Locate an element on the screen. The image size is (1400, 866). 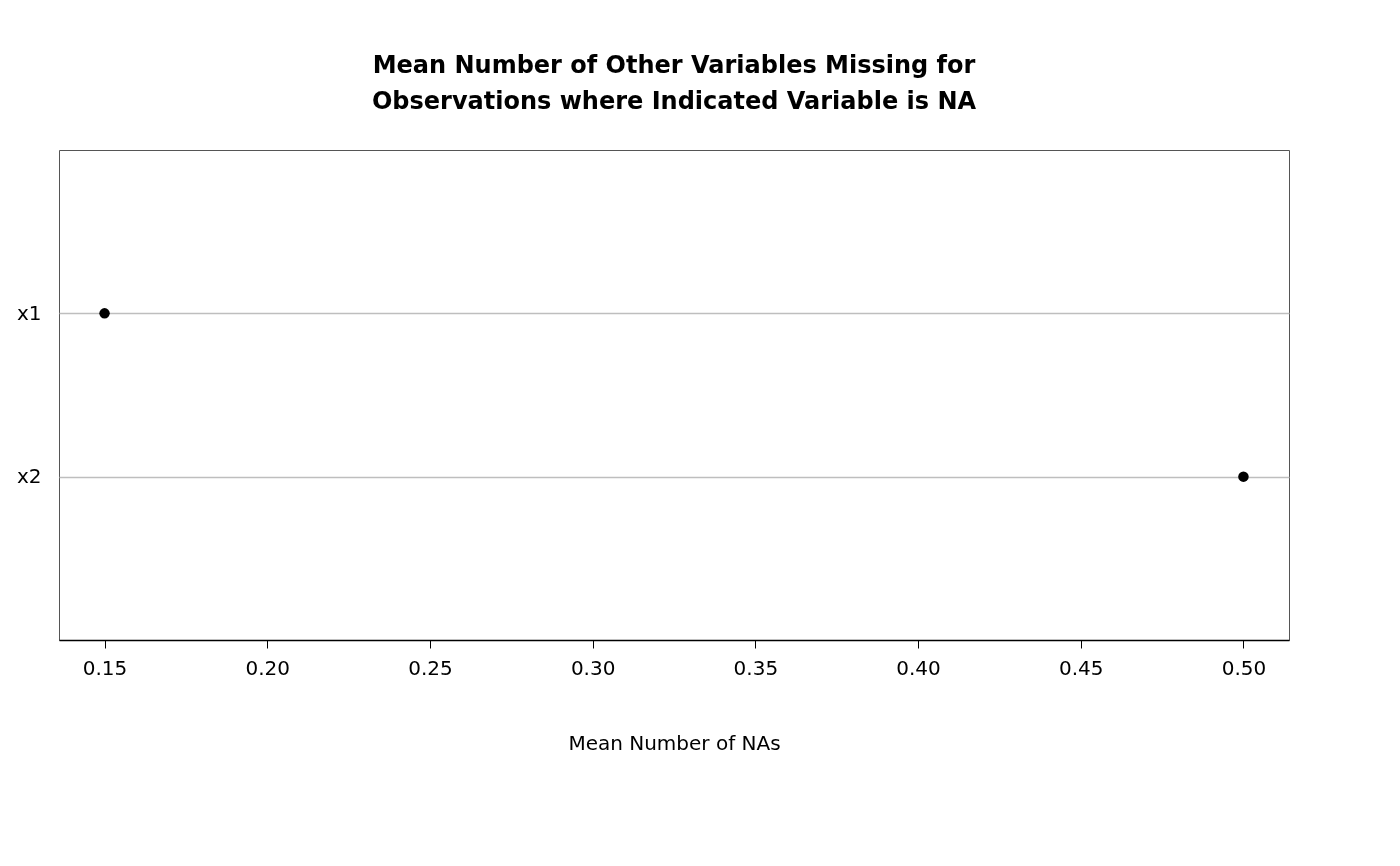
x-tick-label: 0.30 is located at coordinates (593, 667).